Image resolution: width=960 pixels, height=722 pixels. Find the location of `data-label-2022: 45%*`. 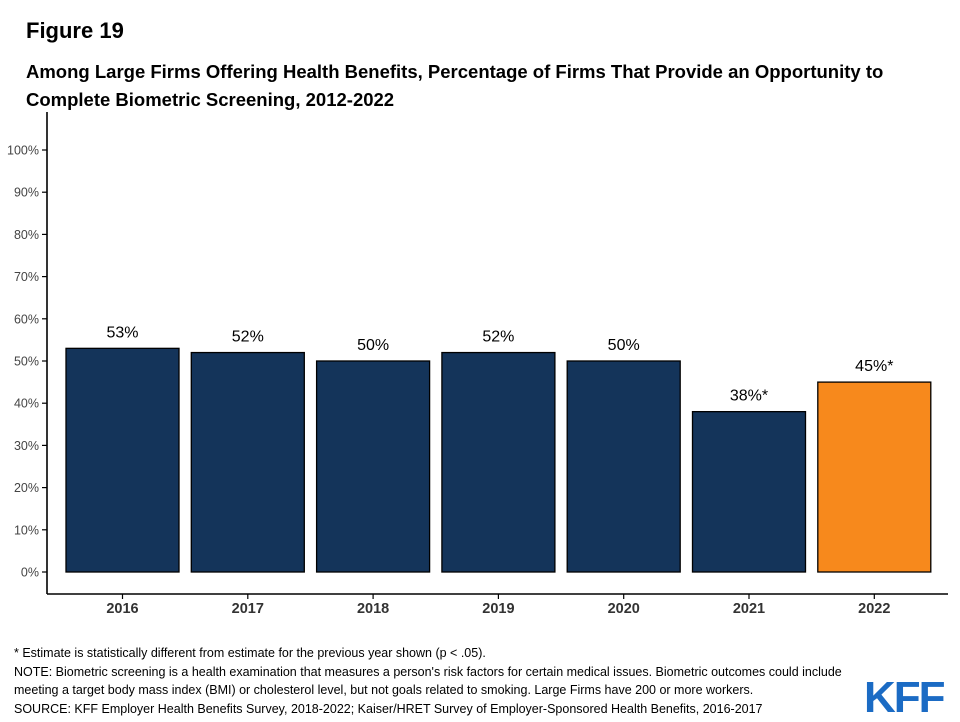

data-label-2022: 45%* is located at coordinates (874, 366).